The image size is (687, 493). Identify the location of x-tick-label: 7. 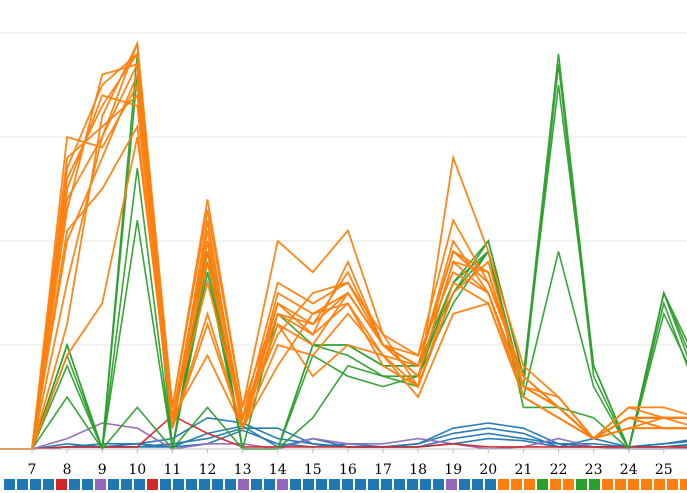
(32, 470).